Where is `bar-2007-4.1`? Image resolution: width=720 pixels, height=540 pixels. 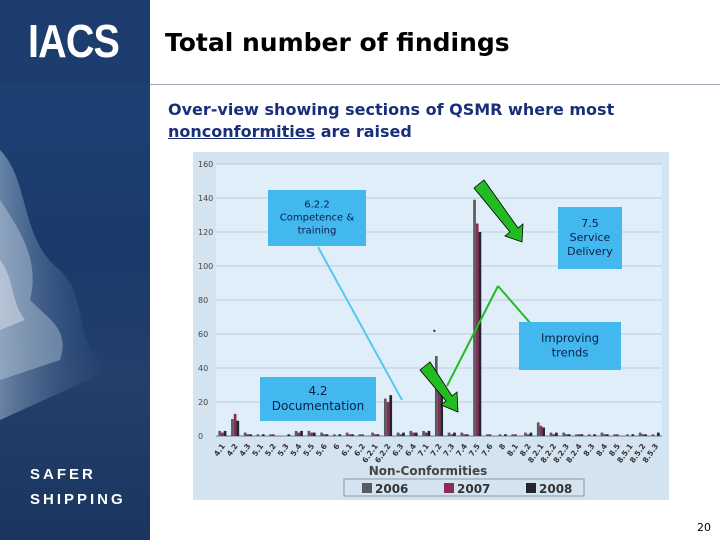
bar-2007-4.1 is located at coordinates (222, 434).